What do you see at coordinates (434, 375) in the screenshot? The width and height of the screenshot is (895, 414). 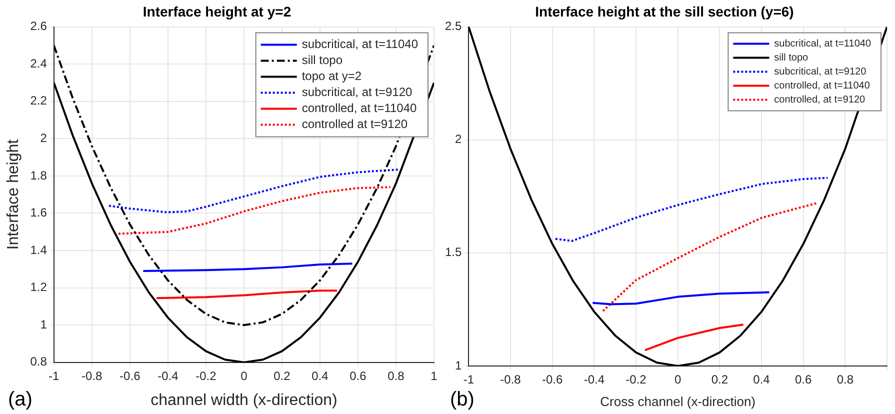 I see `x-tick-label: 1` at bounding box center [434, 375].